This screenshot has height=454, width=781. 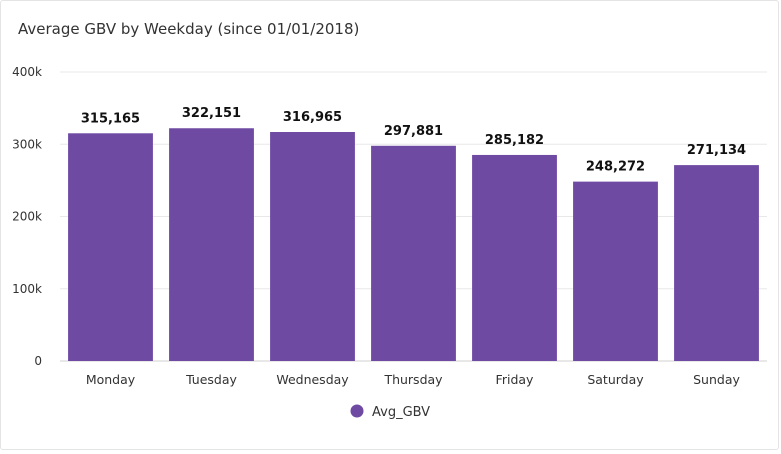 What do you see at coordinates (514, 140) in the screenshot?
I see `data-label-friday: 285,182` at bounding box center [514, 140].